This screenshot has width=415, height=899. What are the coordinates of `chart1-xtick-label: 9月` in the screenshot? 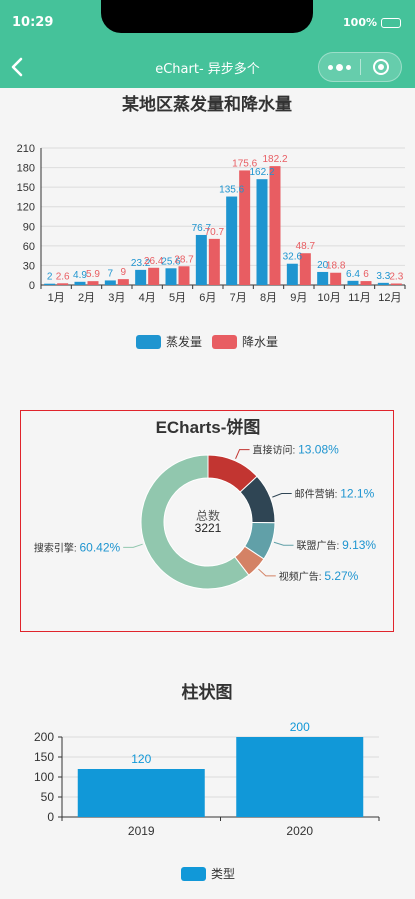 It's located at (298, 298).